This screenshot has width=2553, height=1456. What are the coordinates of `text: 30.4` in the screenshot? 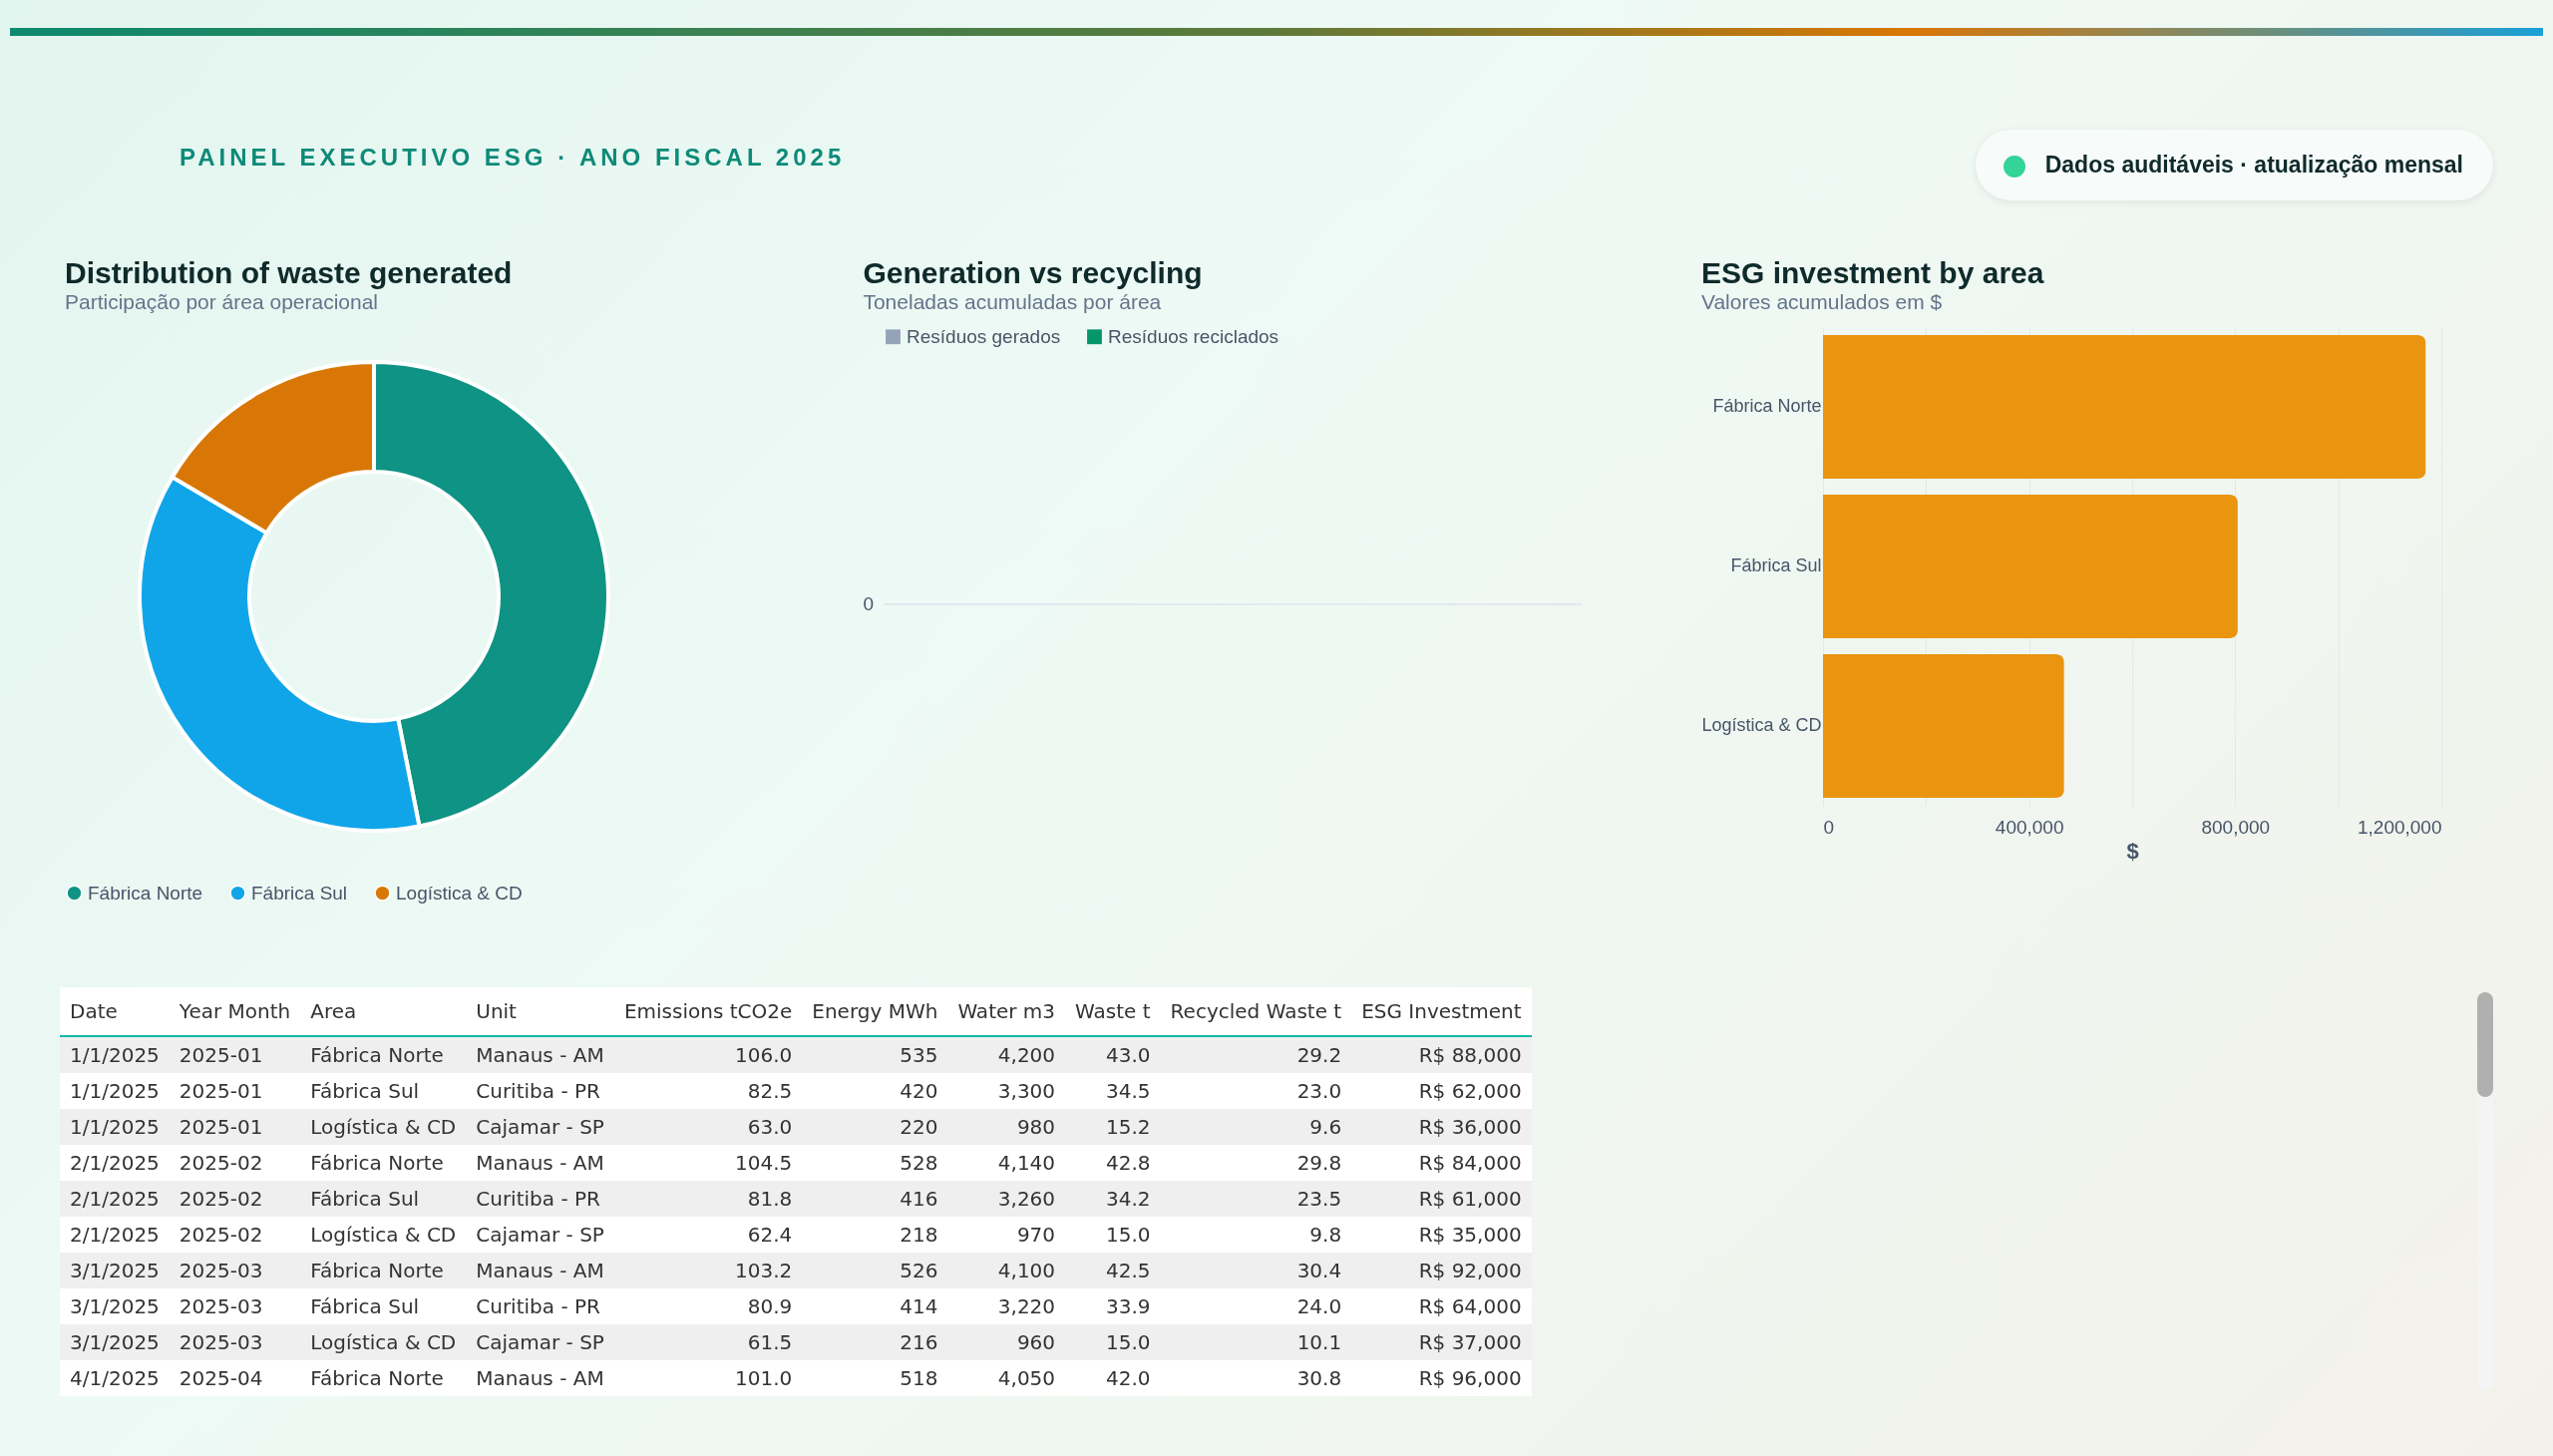 It's located at (1319, 1270).